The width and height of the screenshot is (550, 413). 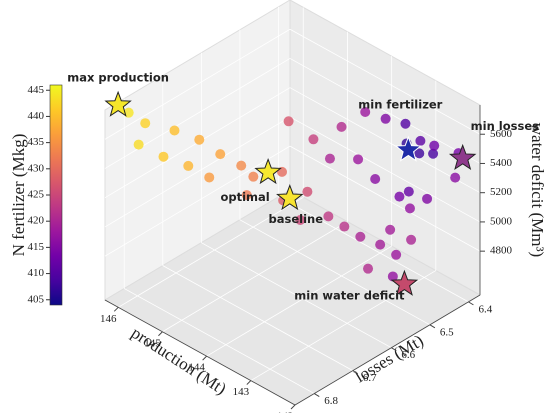 I want to click on highlight-label: min losses, so click(x=505, y=126).